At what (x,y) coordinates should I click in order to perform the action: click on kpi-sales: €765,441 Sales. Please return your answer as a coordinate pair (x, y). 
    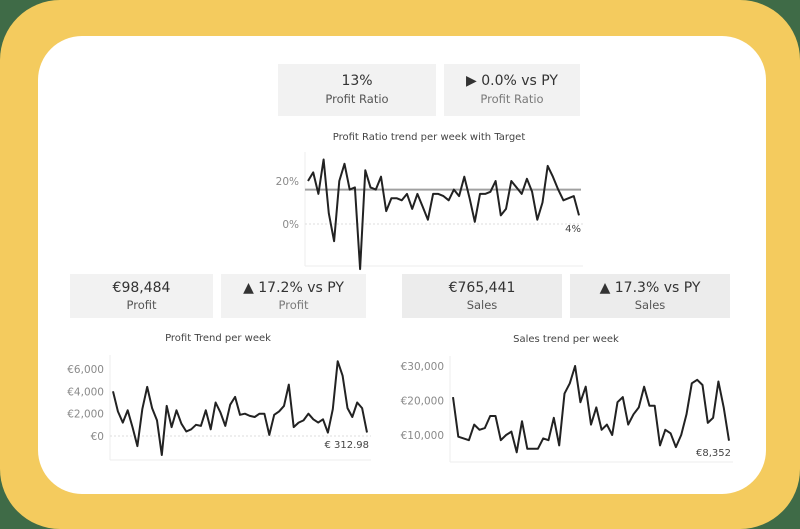
    Looking at the image, I should click on (482, 296).